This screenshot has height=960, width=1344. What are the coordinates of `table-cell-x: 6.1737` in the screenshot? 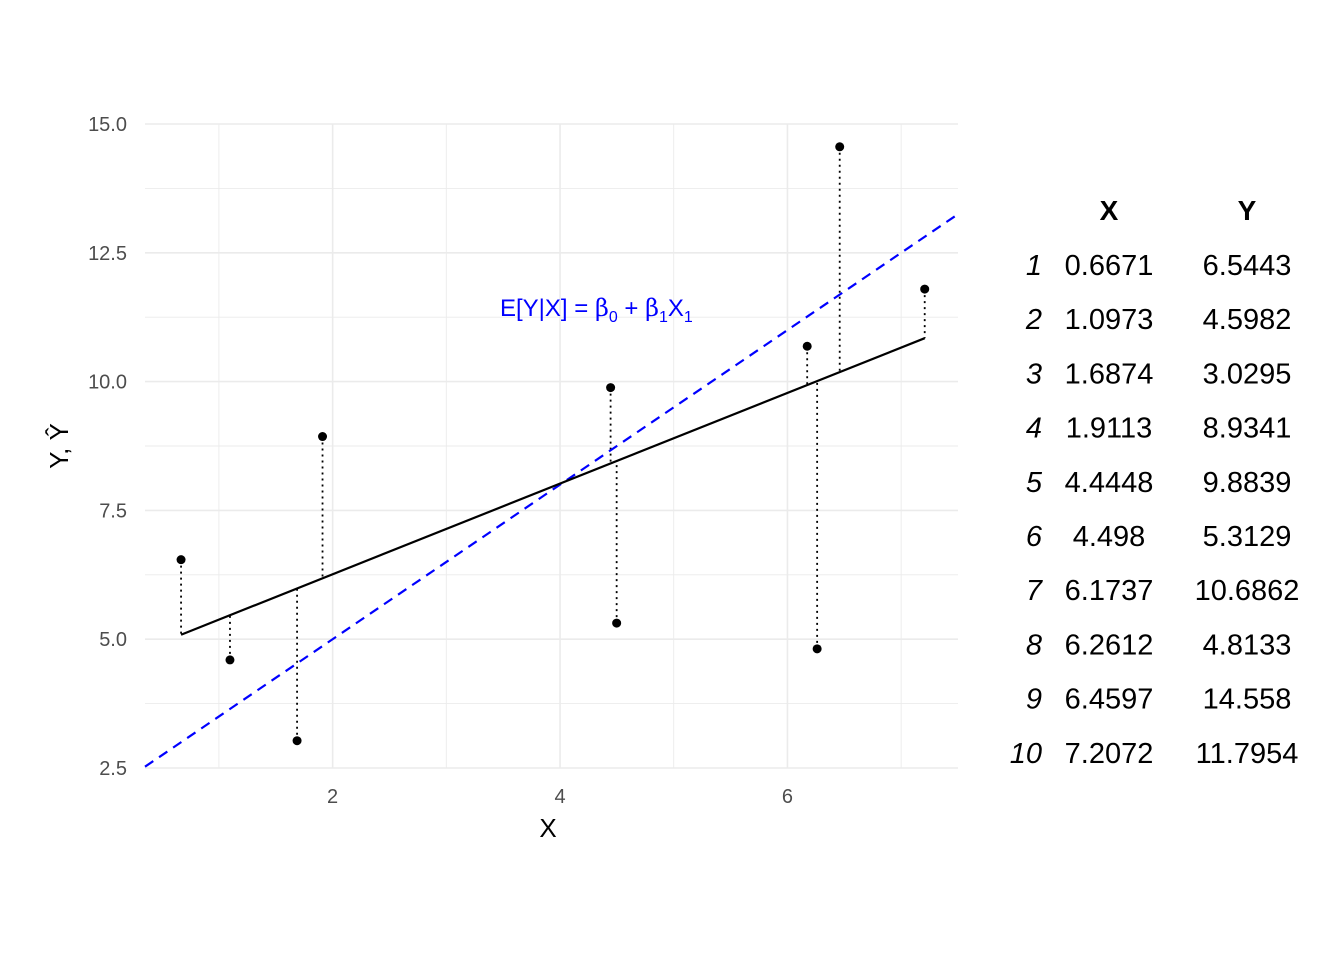 It's located at (1109, 591).